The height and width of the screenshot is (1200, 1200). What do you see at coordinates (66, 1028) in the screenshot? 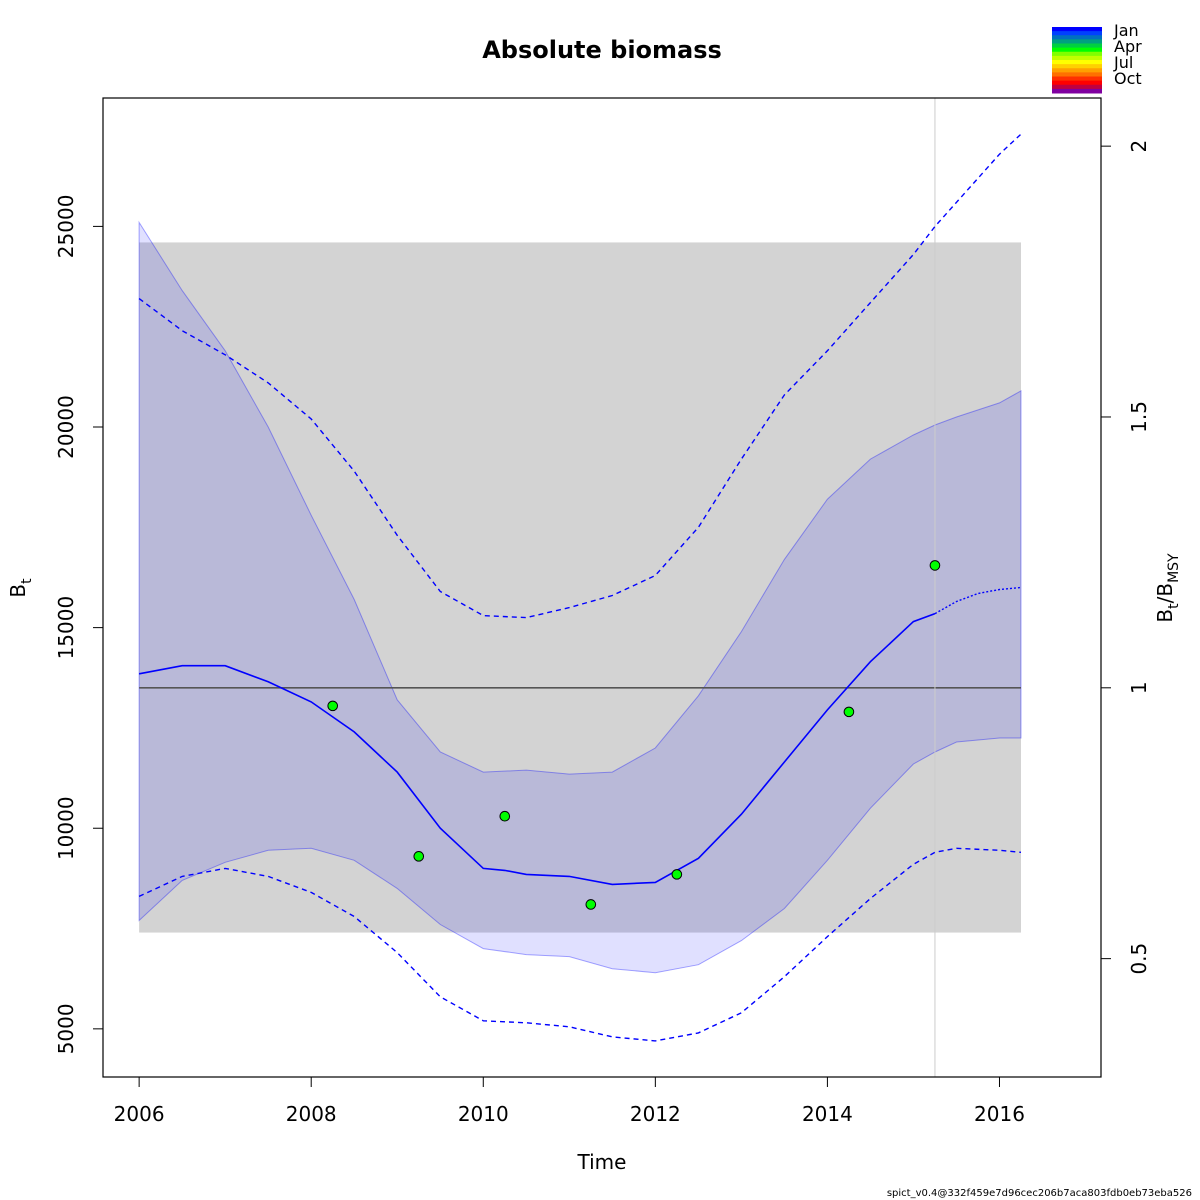
I see `y-tick-label: 5000` at bounding box center [66, 1028].